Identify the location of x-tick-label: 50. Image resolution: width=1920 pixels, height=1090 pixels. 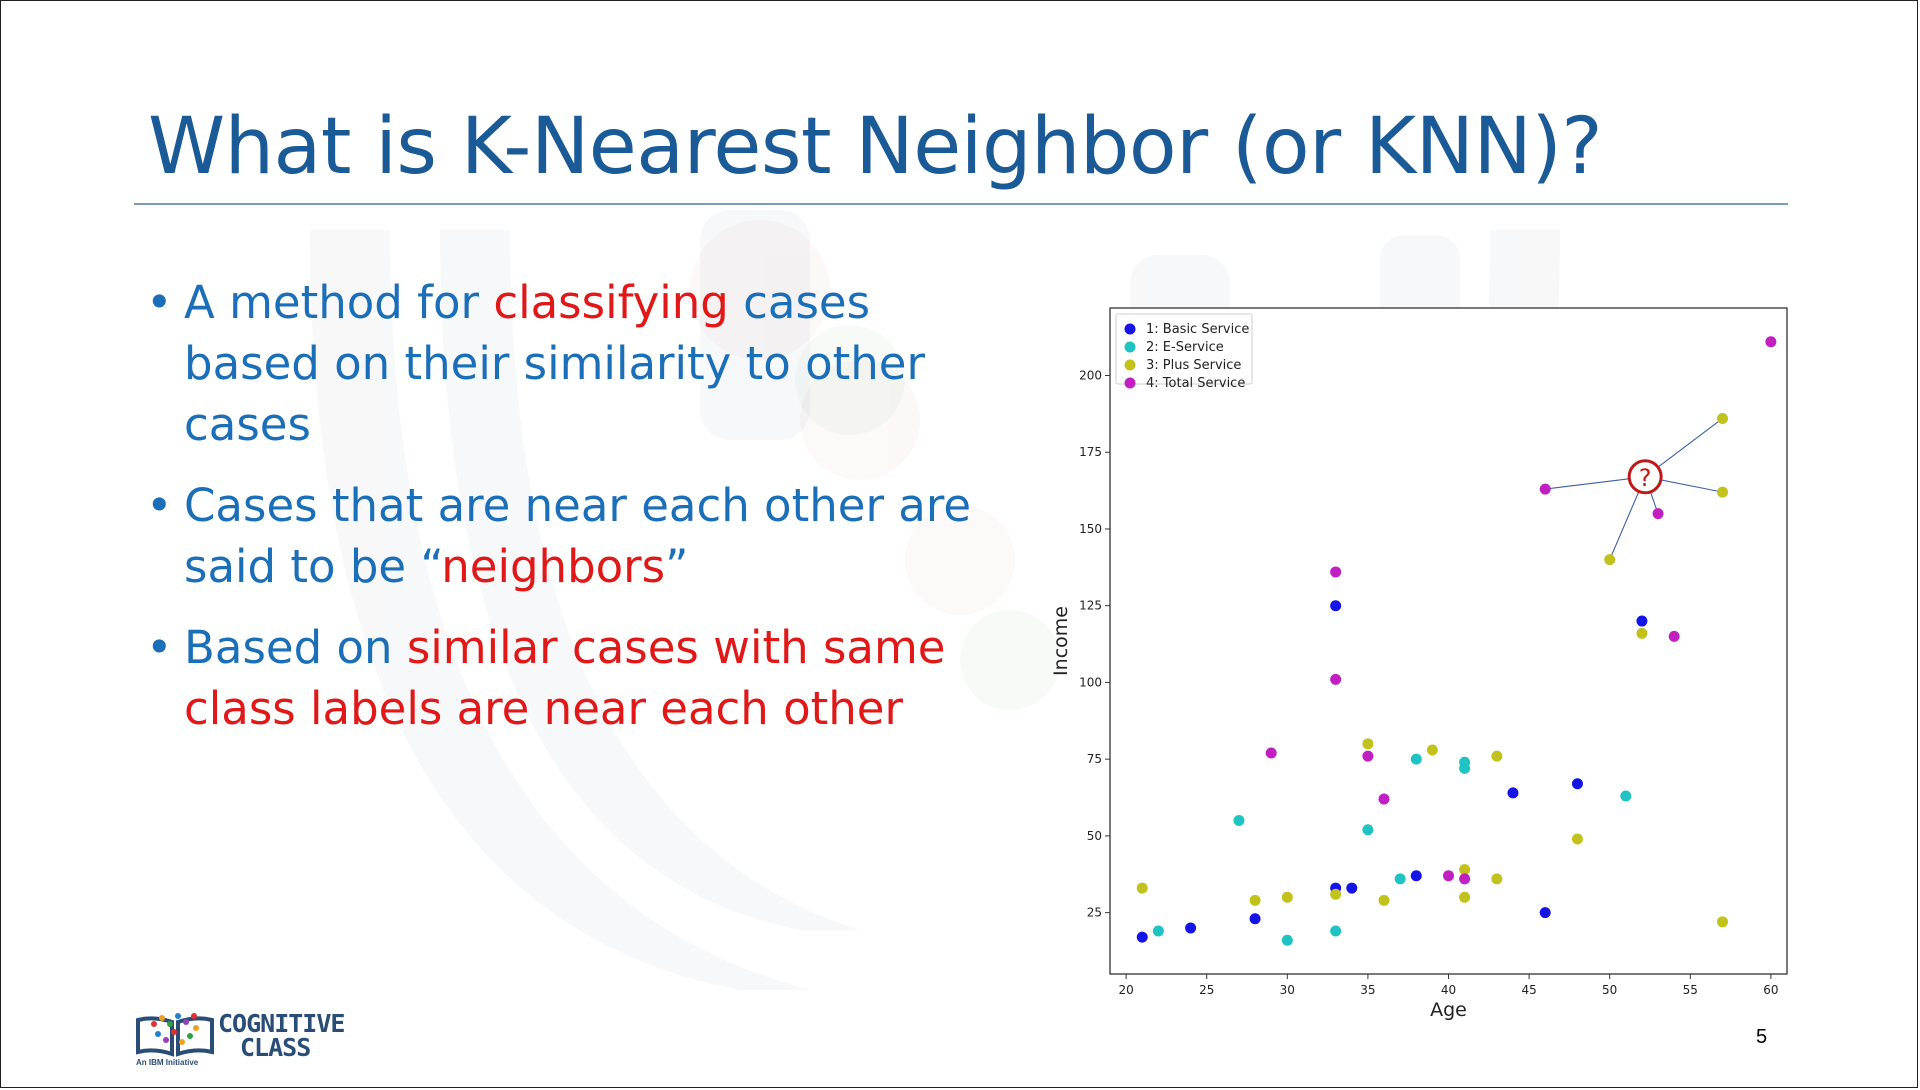
(1609, 990).